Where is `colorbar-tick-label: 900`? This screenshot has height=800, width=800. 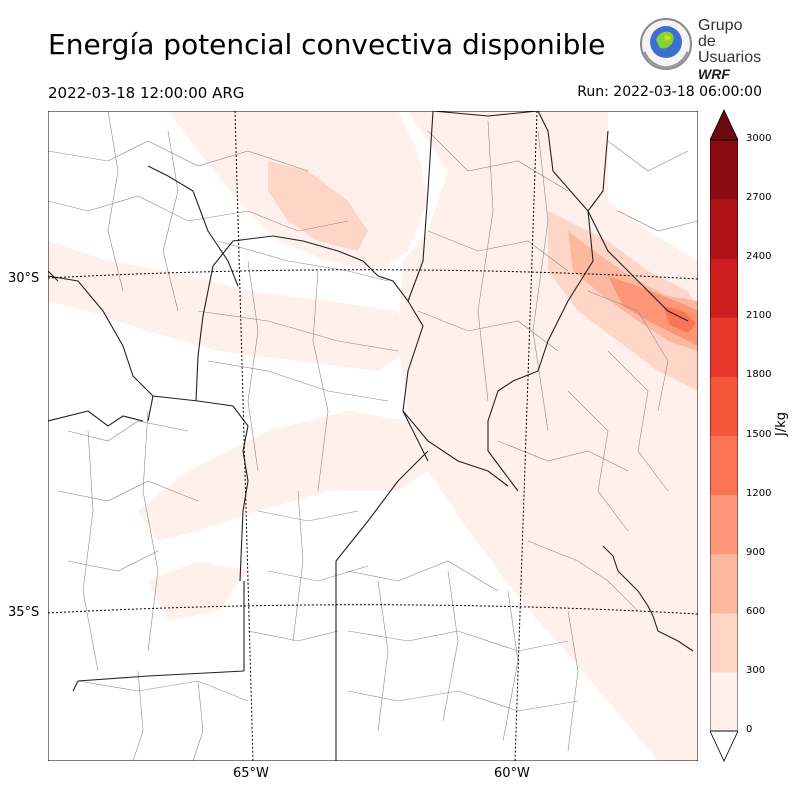
colorbar-tick-label: 900 is located at coordinates (756, 552).